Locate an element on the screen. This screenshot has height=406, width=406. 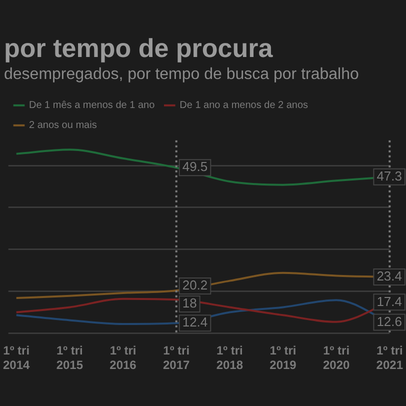
legend-label: De 1 mês a menos de 1 ano is located at coordinates (92, 106).